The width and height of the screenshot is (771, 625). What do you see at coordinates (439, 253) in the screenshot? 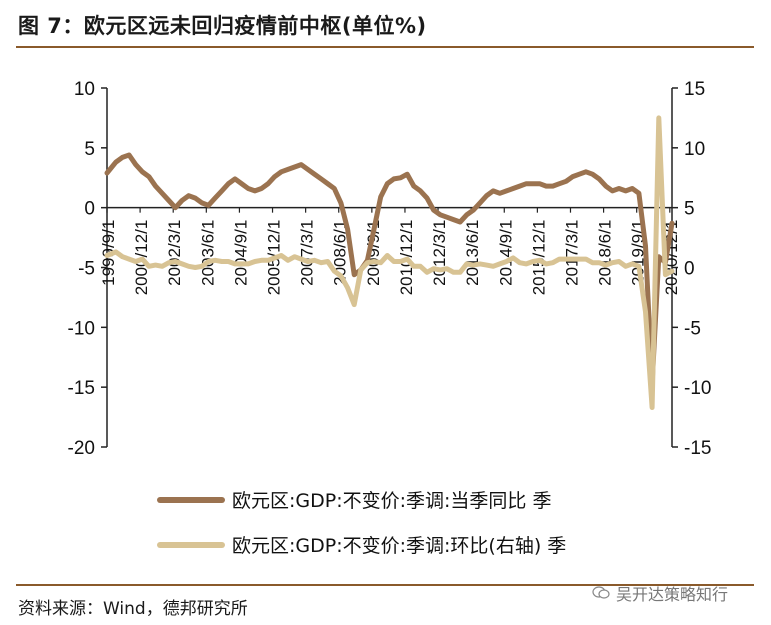
I see `x-tick-label: 2012/3/1` at bounding box center [439, 253].